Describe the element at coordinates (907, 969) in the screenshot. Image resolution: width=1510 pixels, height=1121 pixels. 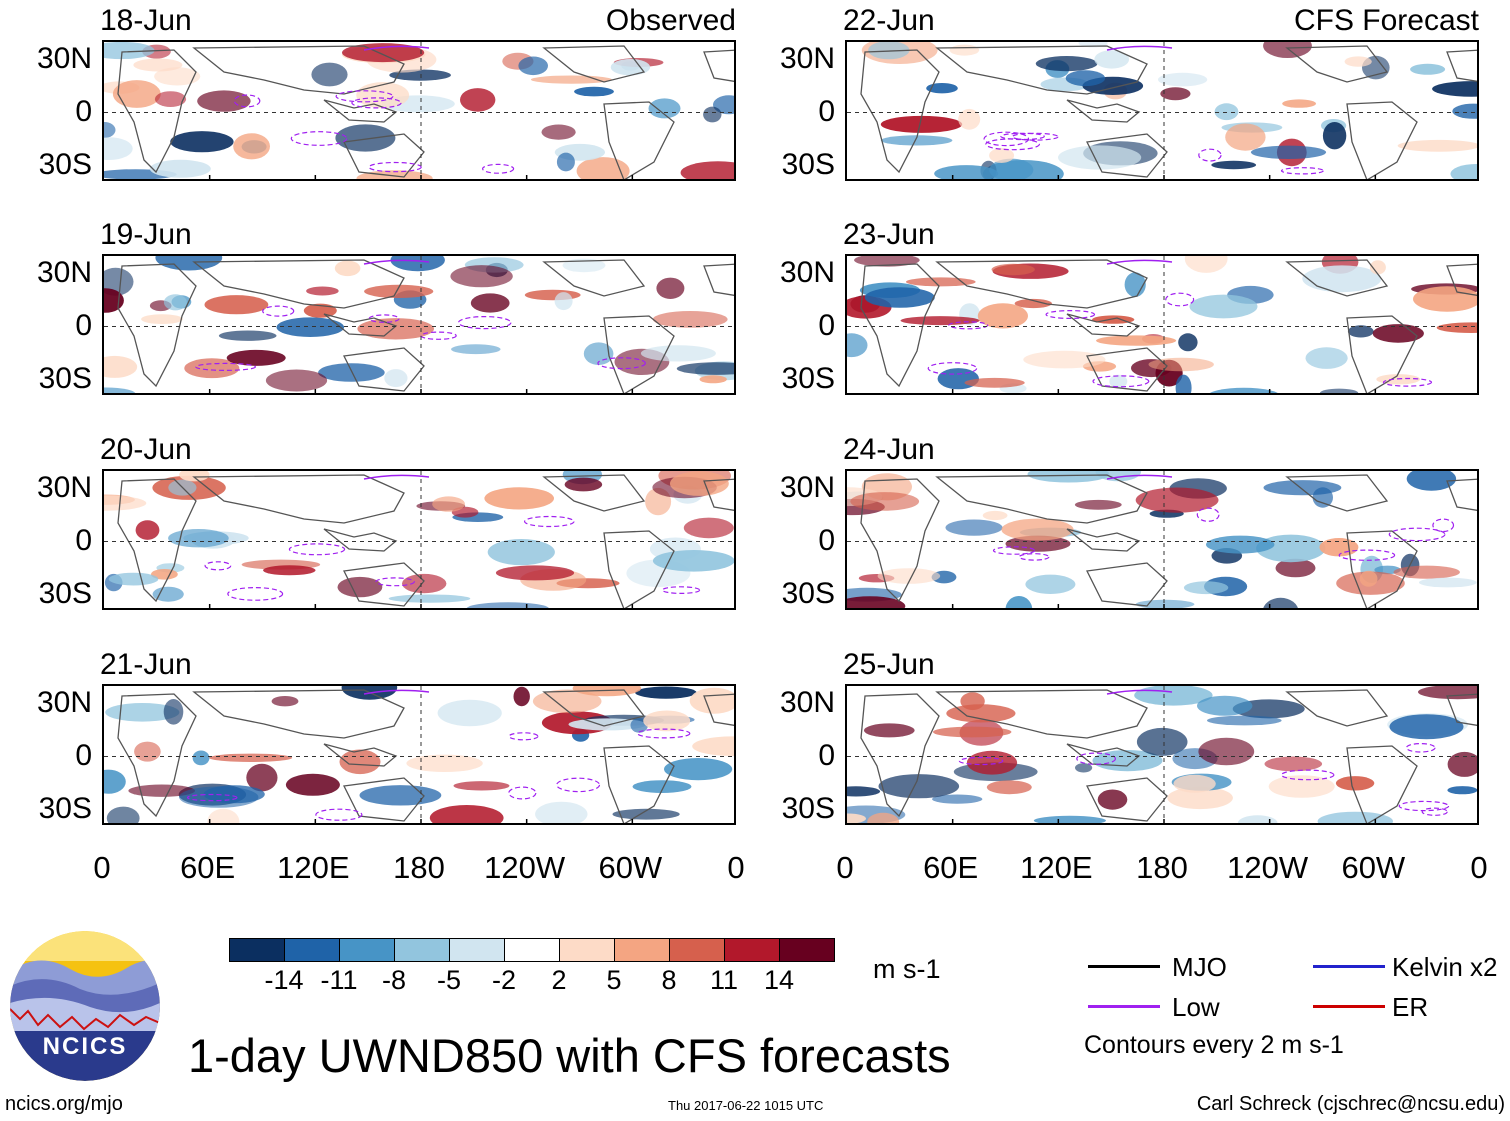
I see `colorbar-units: m s-1` at that location.